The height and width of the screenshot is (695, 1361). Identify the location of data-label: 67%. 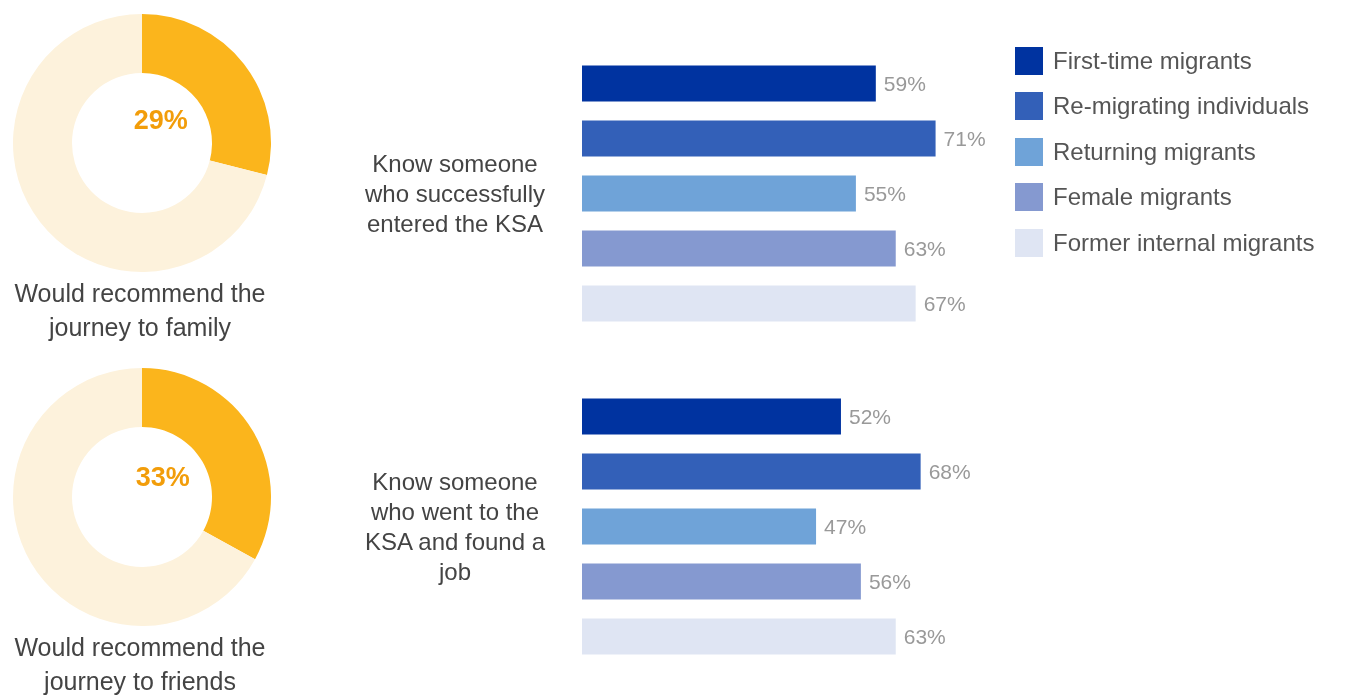
(944, 303).